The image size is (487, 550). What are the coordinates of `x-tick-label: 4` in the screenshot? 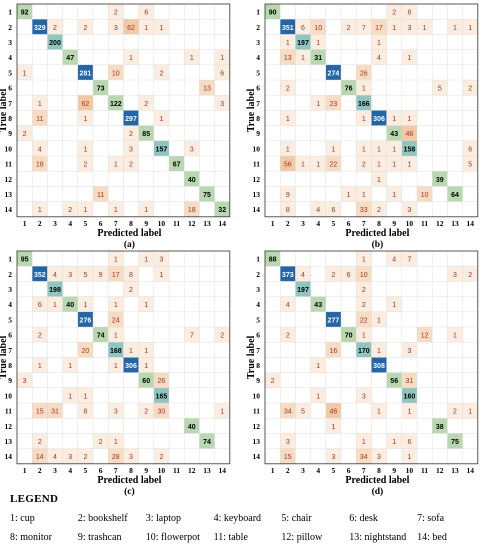 It's located at (70, 470).